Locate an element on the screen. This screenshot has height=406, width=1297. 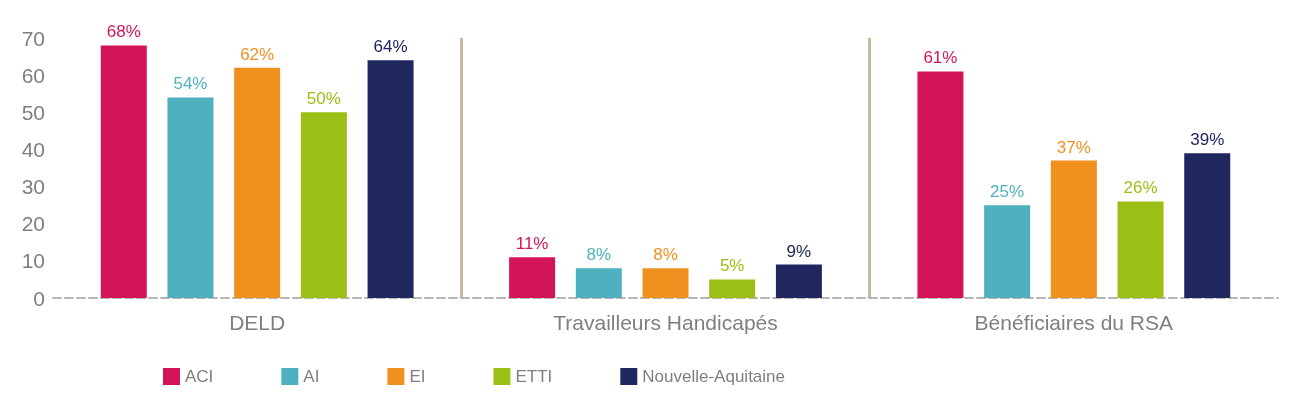
y-tick-label: 10 is located at coordinates (33, 261).